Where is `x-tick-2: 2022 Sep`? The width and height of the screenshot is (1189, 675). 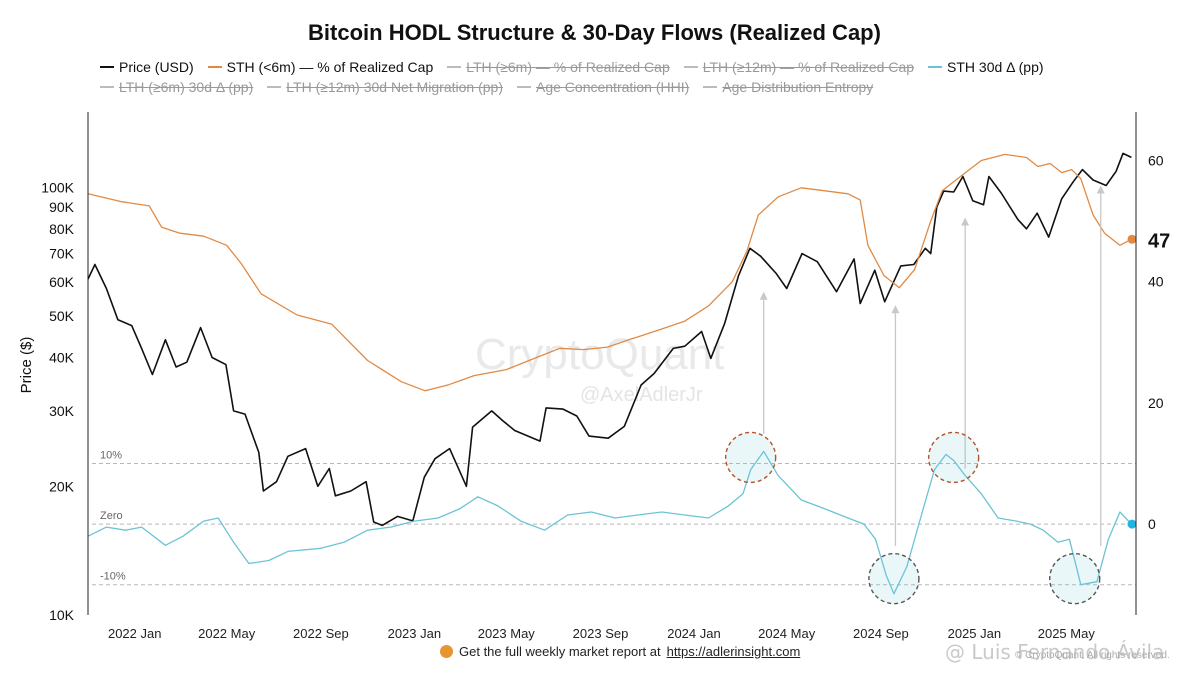 x-tick-2: 2022 Sep is located at coordinates (321, 633).